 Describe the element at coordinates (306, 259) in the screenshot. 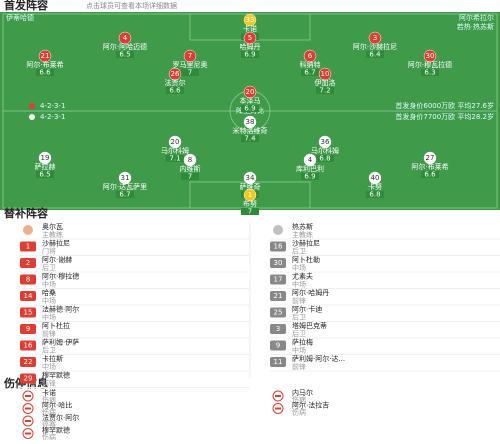

I see `sub-name: 阿卜杜勒` at that location.